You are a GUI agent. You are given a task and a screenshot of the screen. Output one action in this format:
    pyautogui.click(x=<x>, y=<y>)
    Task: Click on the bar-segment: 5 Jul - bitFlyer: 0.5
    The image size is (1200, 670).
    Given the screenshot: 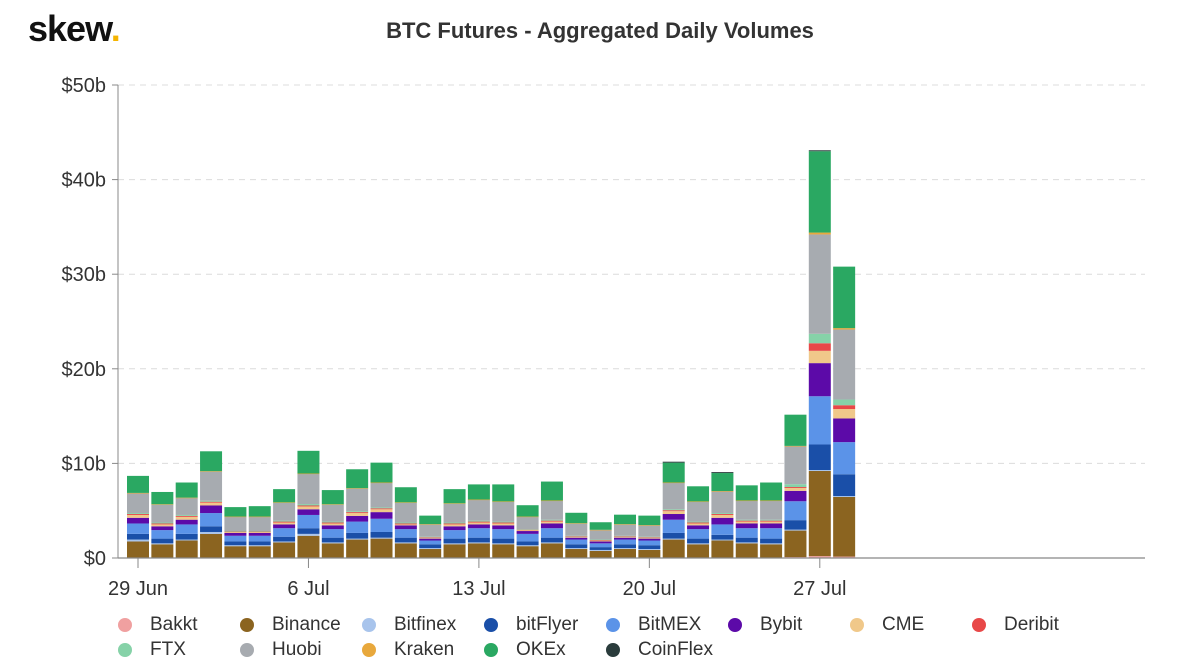 What is the action you would take?
    pyautogui.click(x=284, y=539)
    